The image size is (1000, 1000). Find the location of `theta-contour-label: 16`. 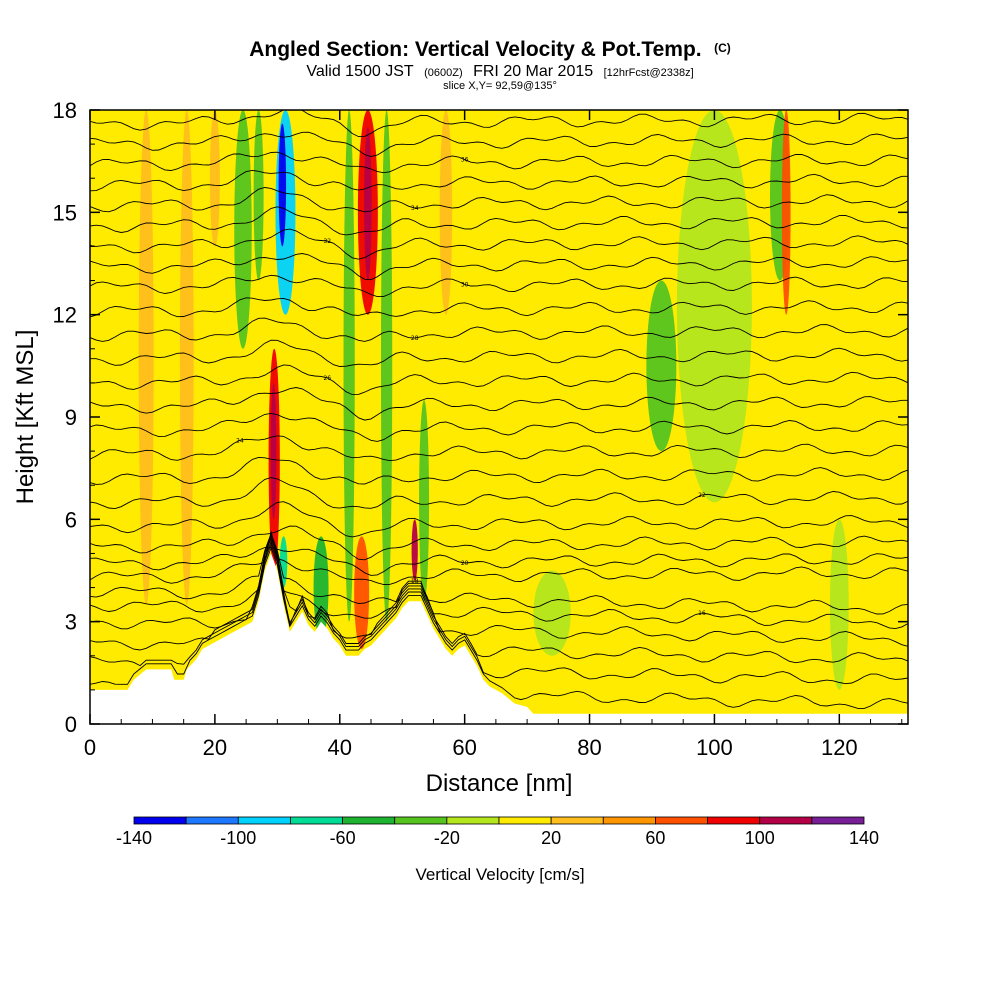

theta-contour-label: 16 is located at coordinates (702, 613).